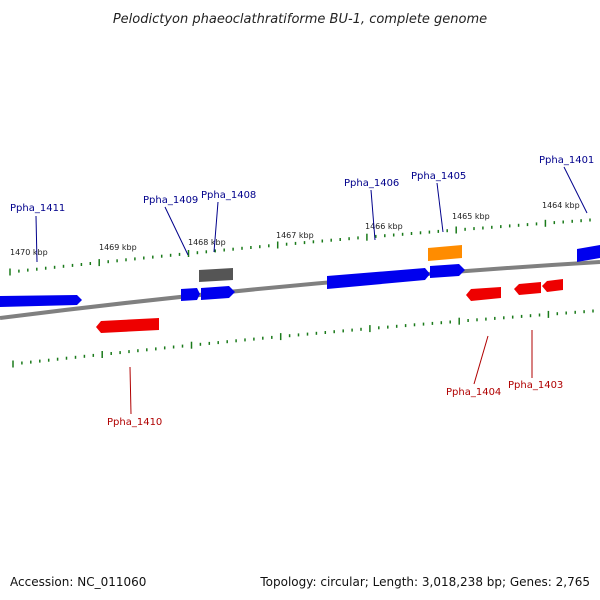 The width and height of the screenshot is (600, 600). Describe the element at coordinates (447, 271) in the screenshot. I see `gene-ppha-1405-forward` at that location.